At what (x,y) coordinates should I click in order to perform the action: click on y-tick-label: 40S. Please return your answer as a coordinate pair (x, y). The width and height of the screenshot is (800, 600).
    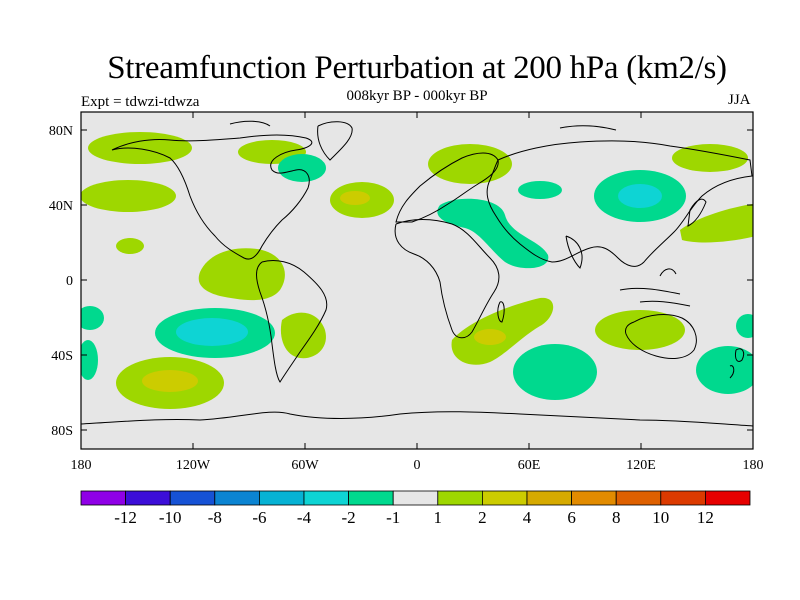
    Looking at the image, I should click on (62, 356).